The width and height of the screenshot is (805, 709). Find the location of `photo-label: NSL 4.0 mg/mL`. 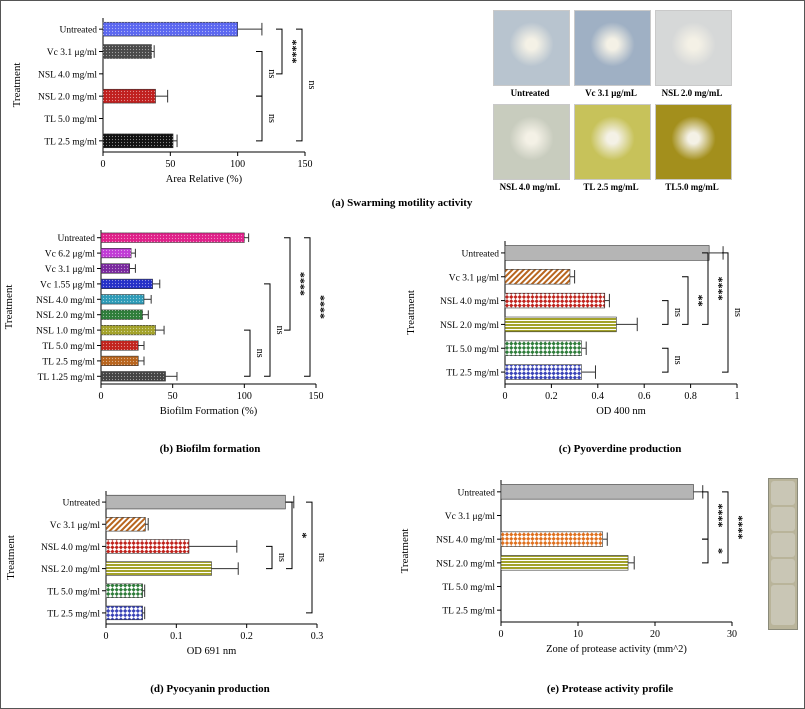

photo-label: NSL 4.0 mg/mL is located at coordinates (530, 187).